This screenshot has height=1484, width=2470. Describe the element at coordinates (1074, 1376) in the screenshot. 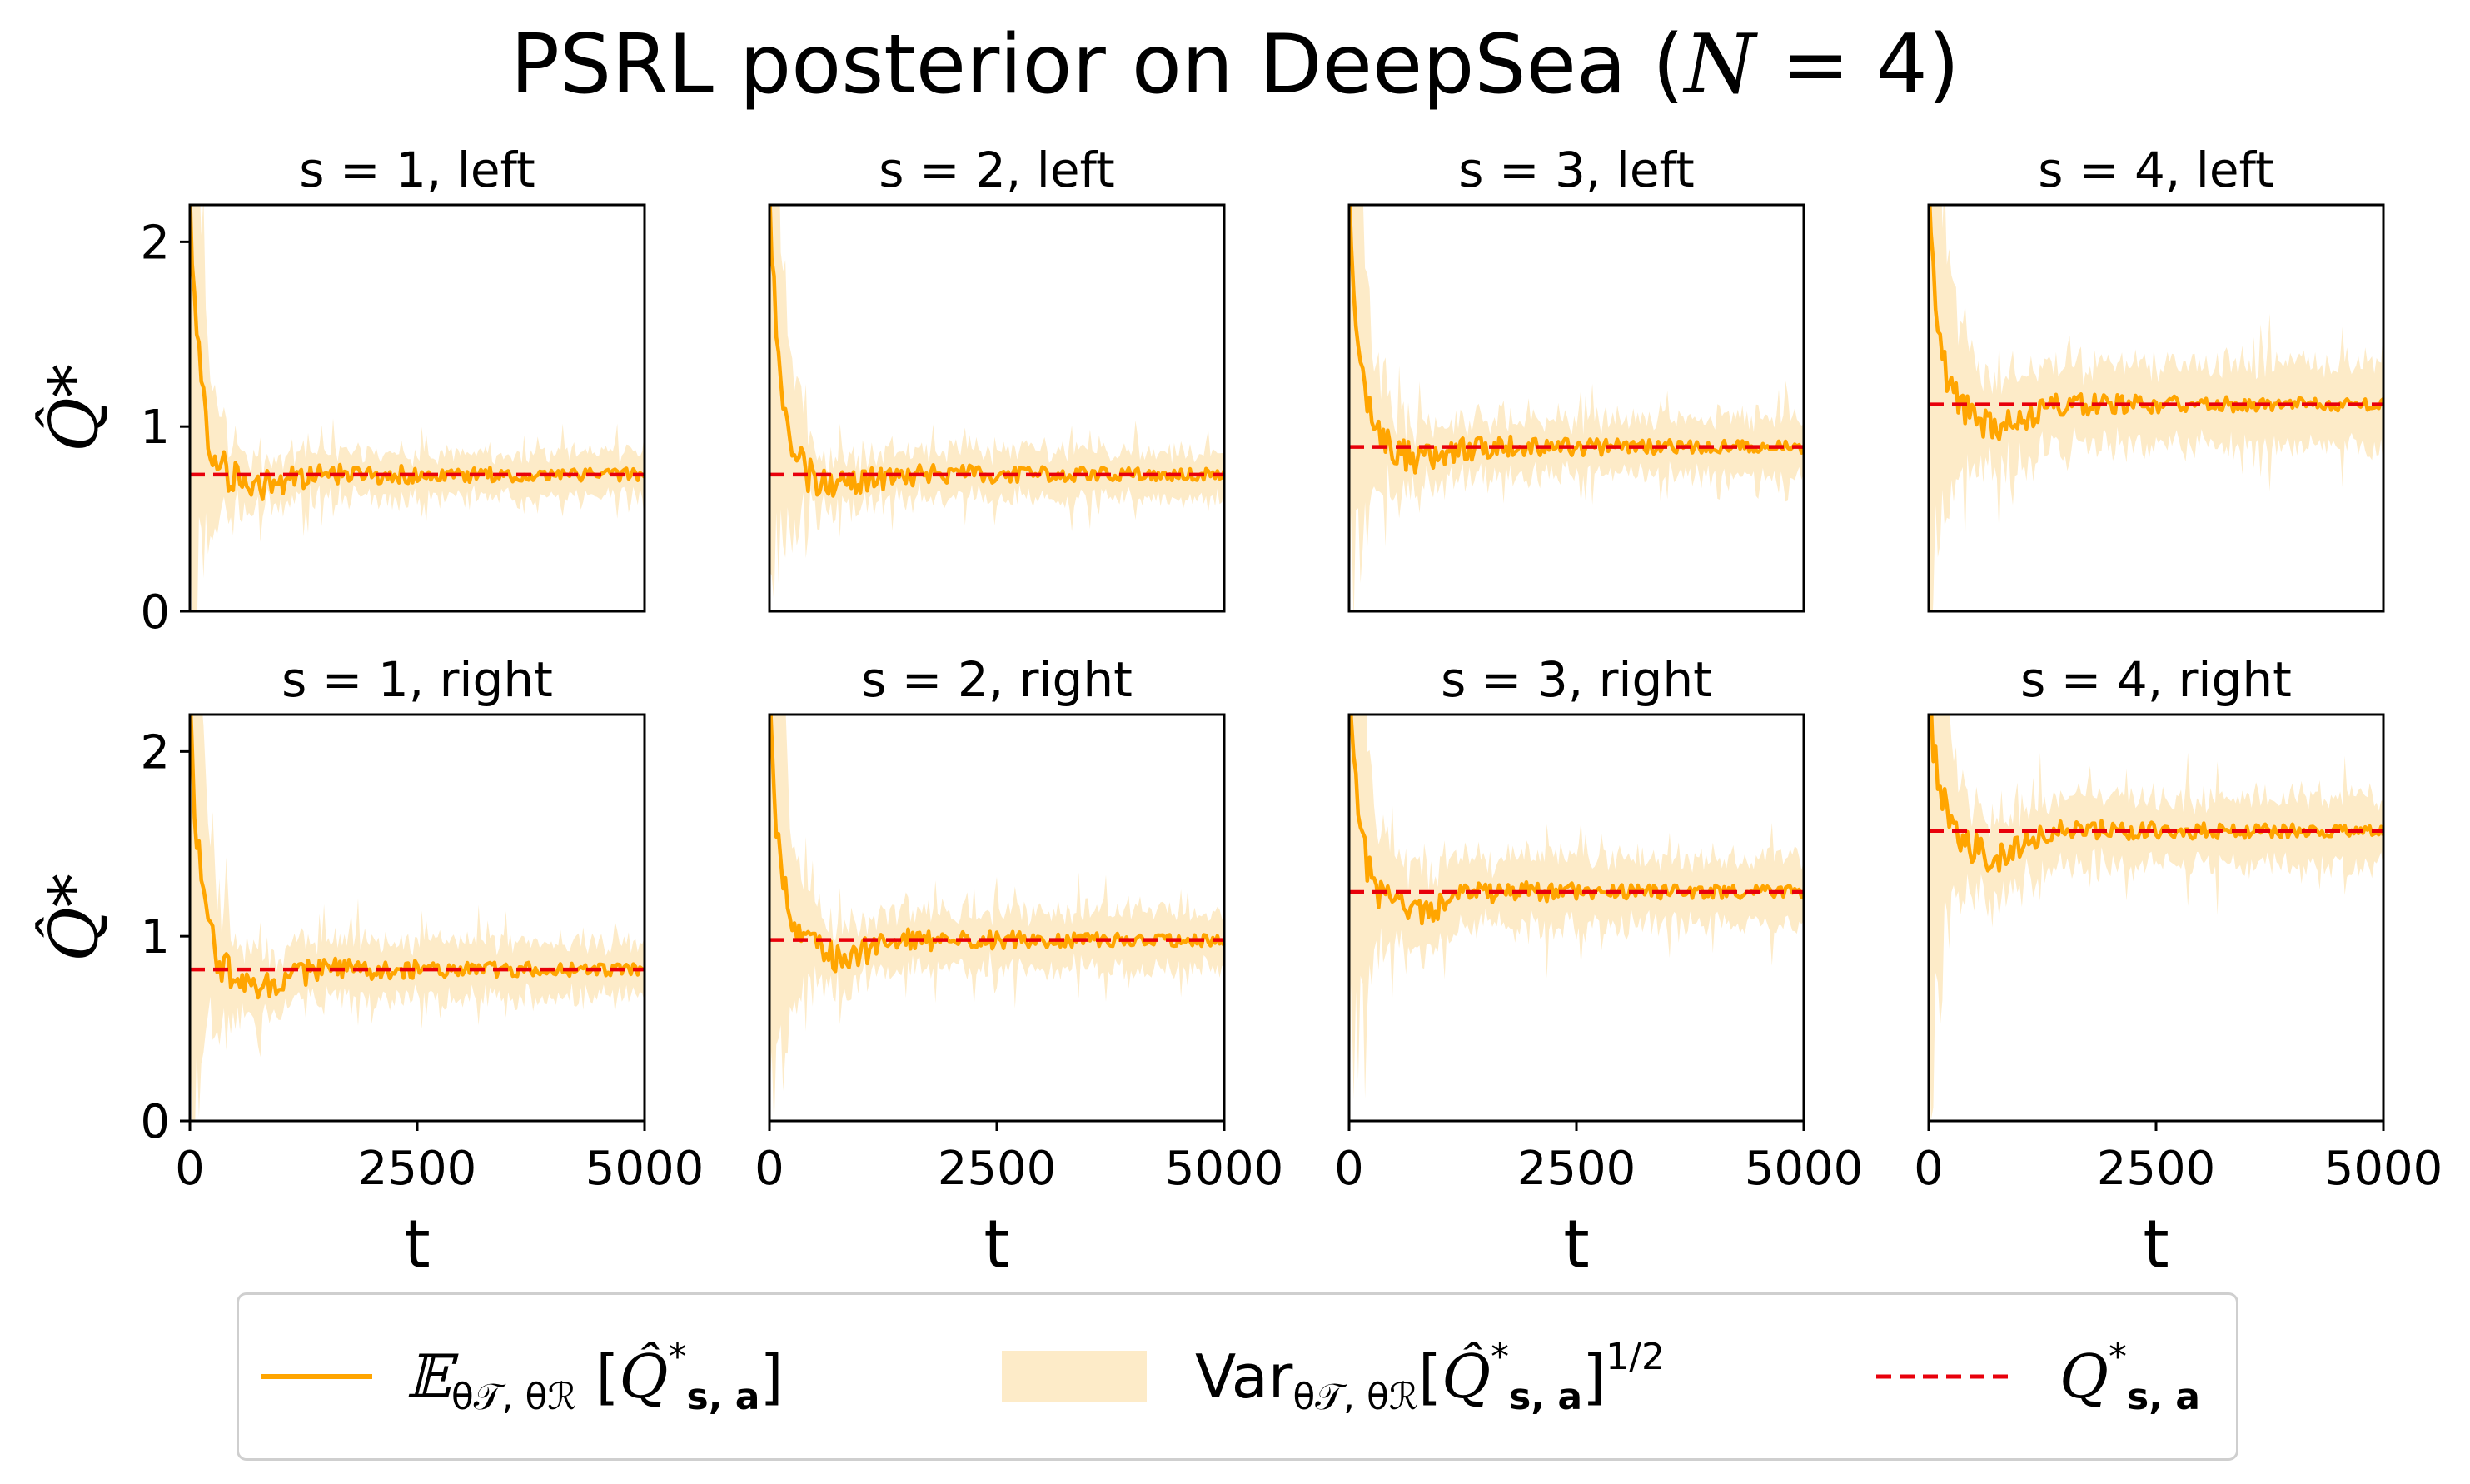

I see `legend-swatch-std` at that location.